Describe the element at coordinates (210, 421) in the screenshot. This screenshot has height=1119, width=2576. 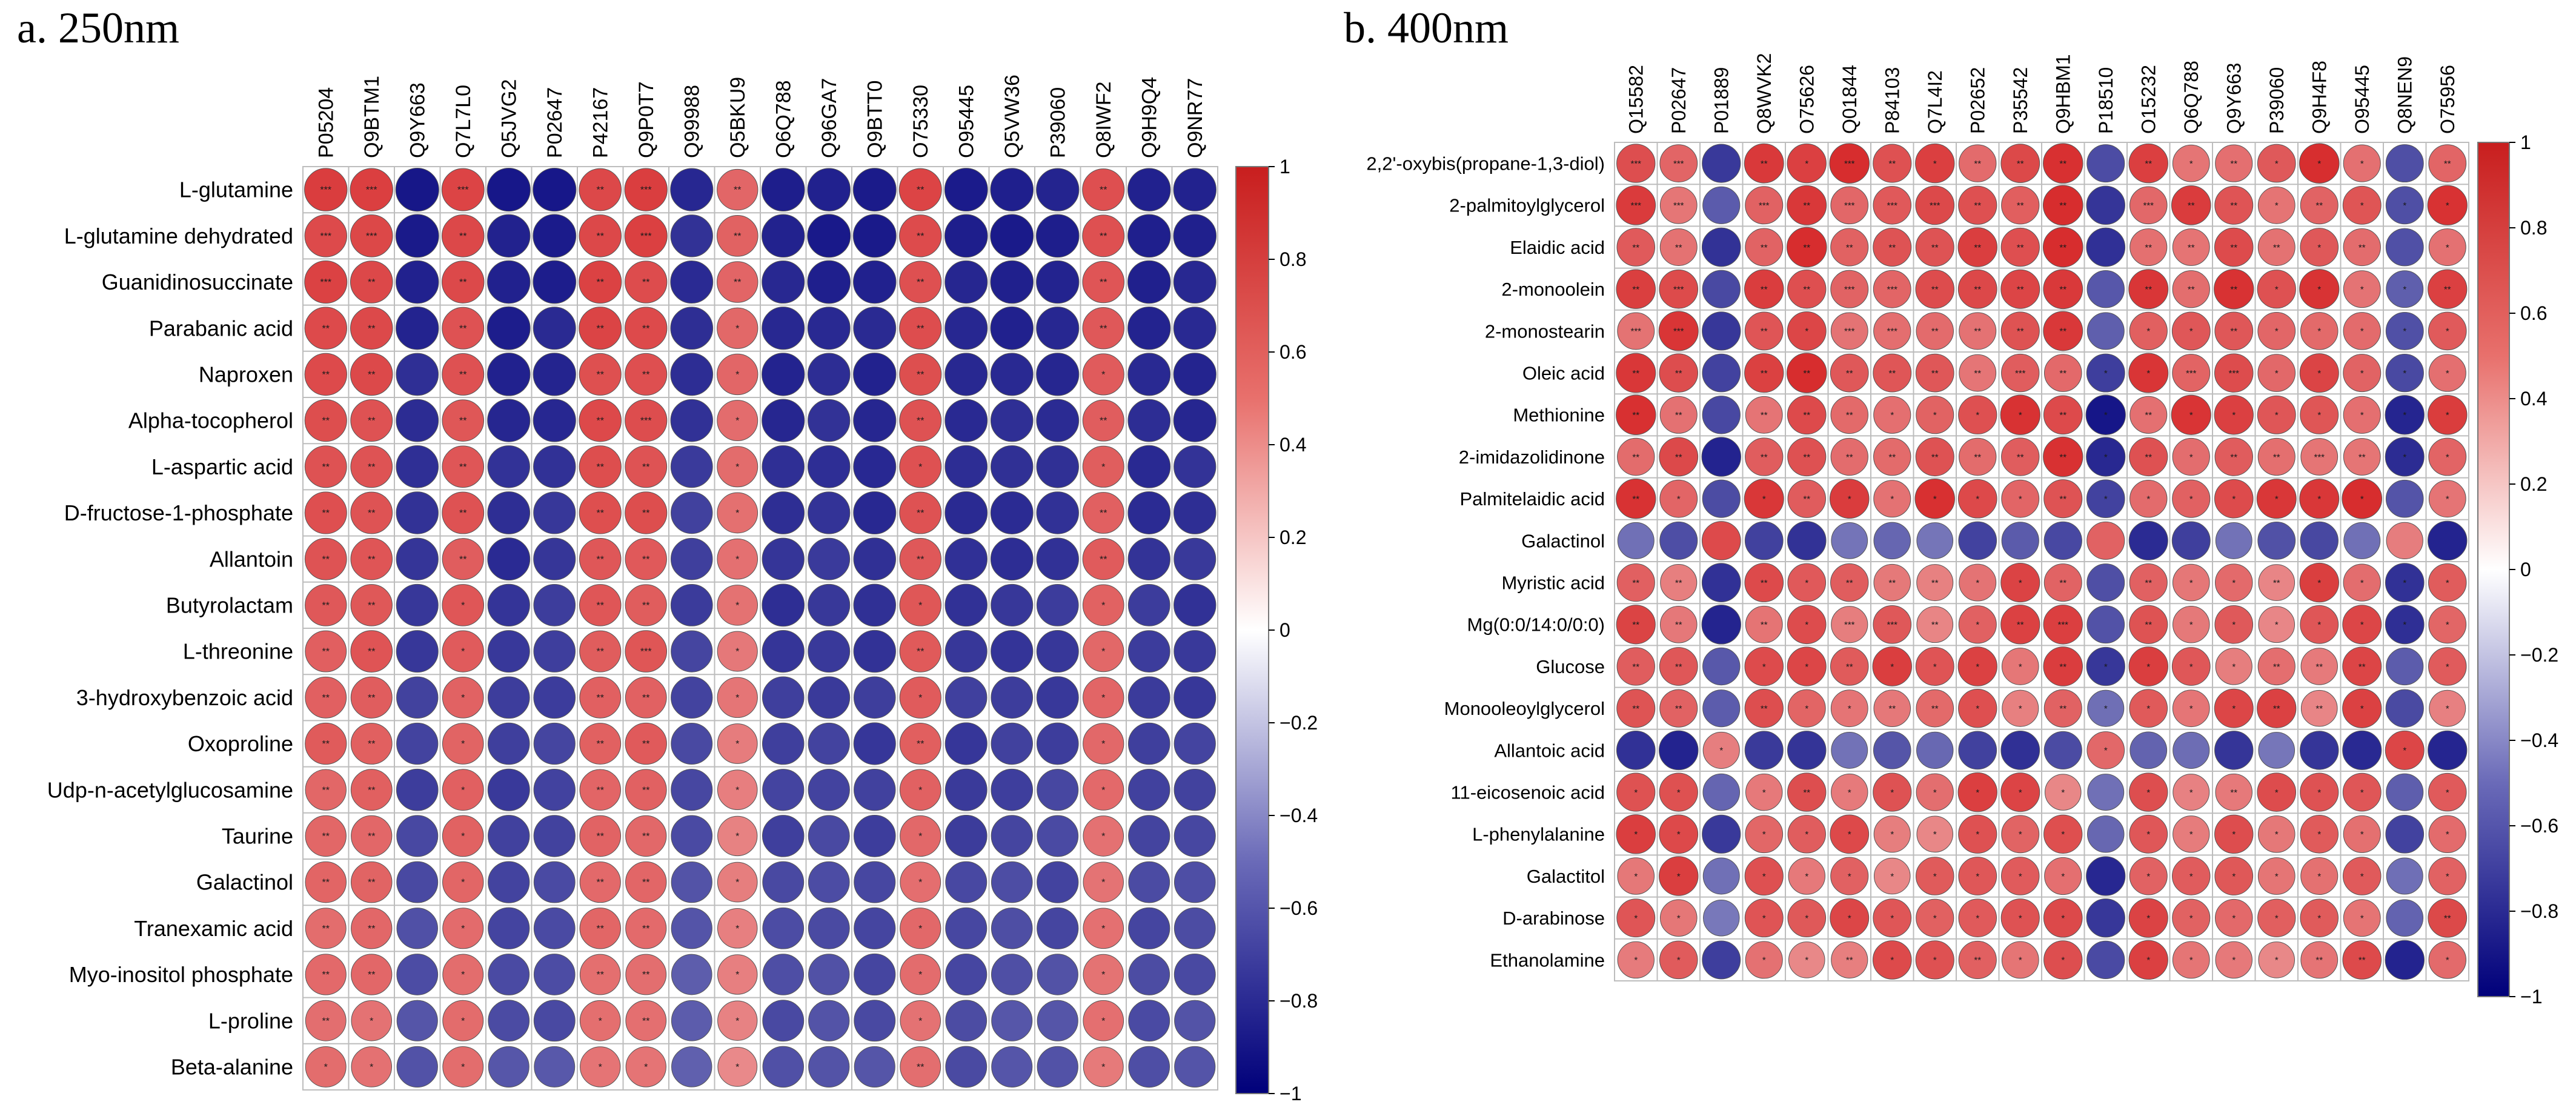
I see `row-label: Alpha-tocopherol` at that location.